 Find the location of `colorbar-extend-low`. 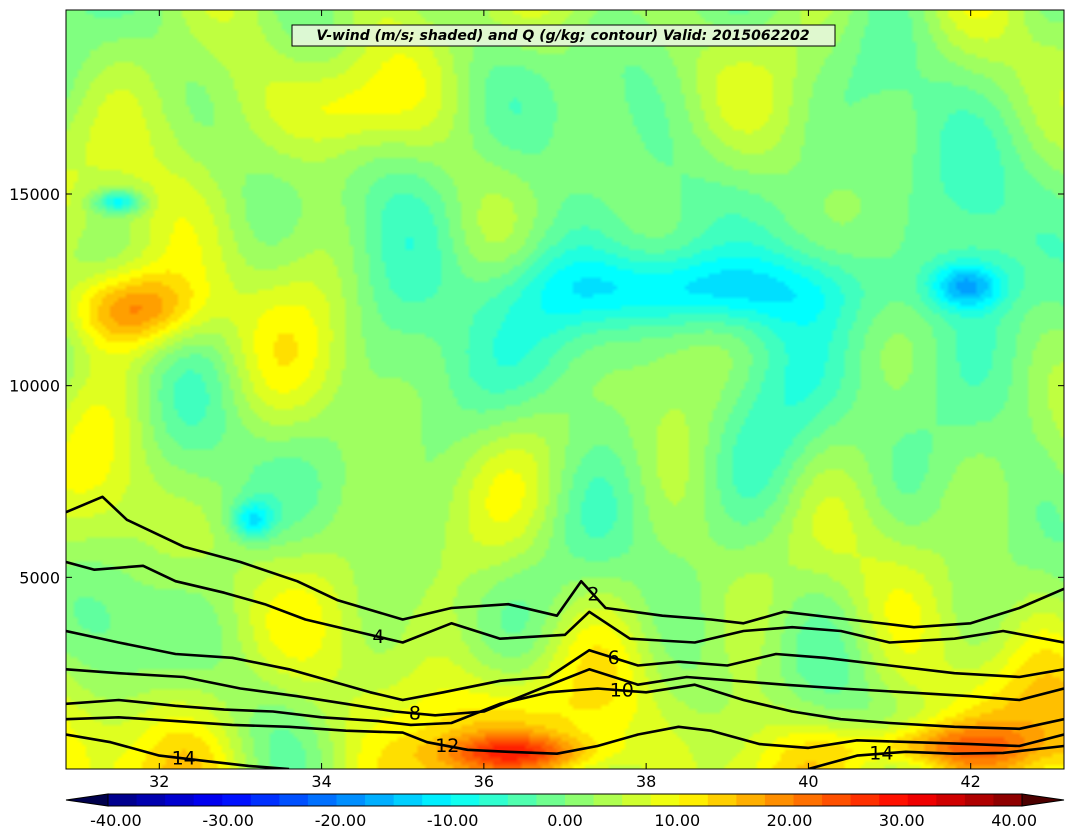

colorbar-extend-low is located at coordinates (87, 800).